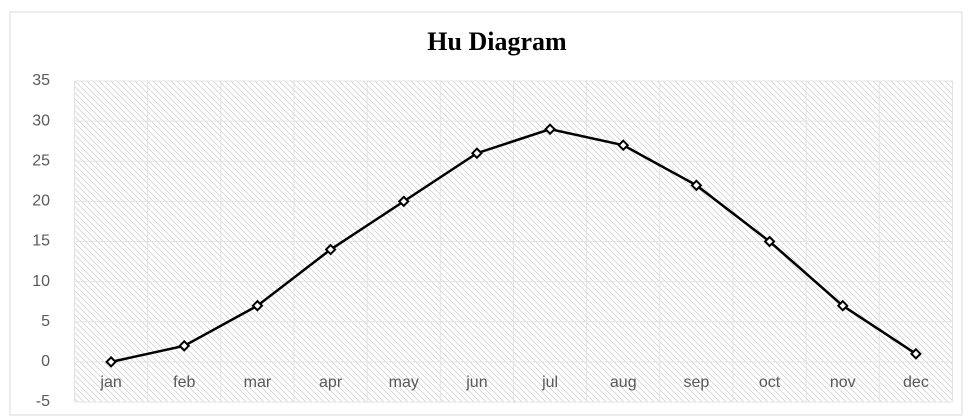 This screenshot has width=971, height=417. I want to click on x-tick-label: may, so click(404, 382).